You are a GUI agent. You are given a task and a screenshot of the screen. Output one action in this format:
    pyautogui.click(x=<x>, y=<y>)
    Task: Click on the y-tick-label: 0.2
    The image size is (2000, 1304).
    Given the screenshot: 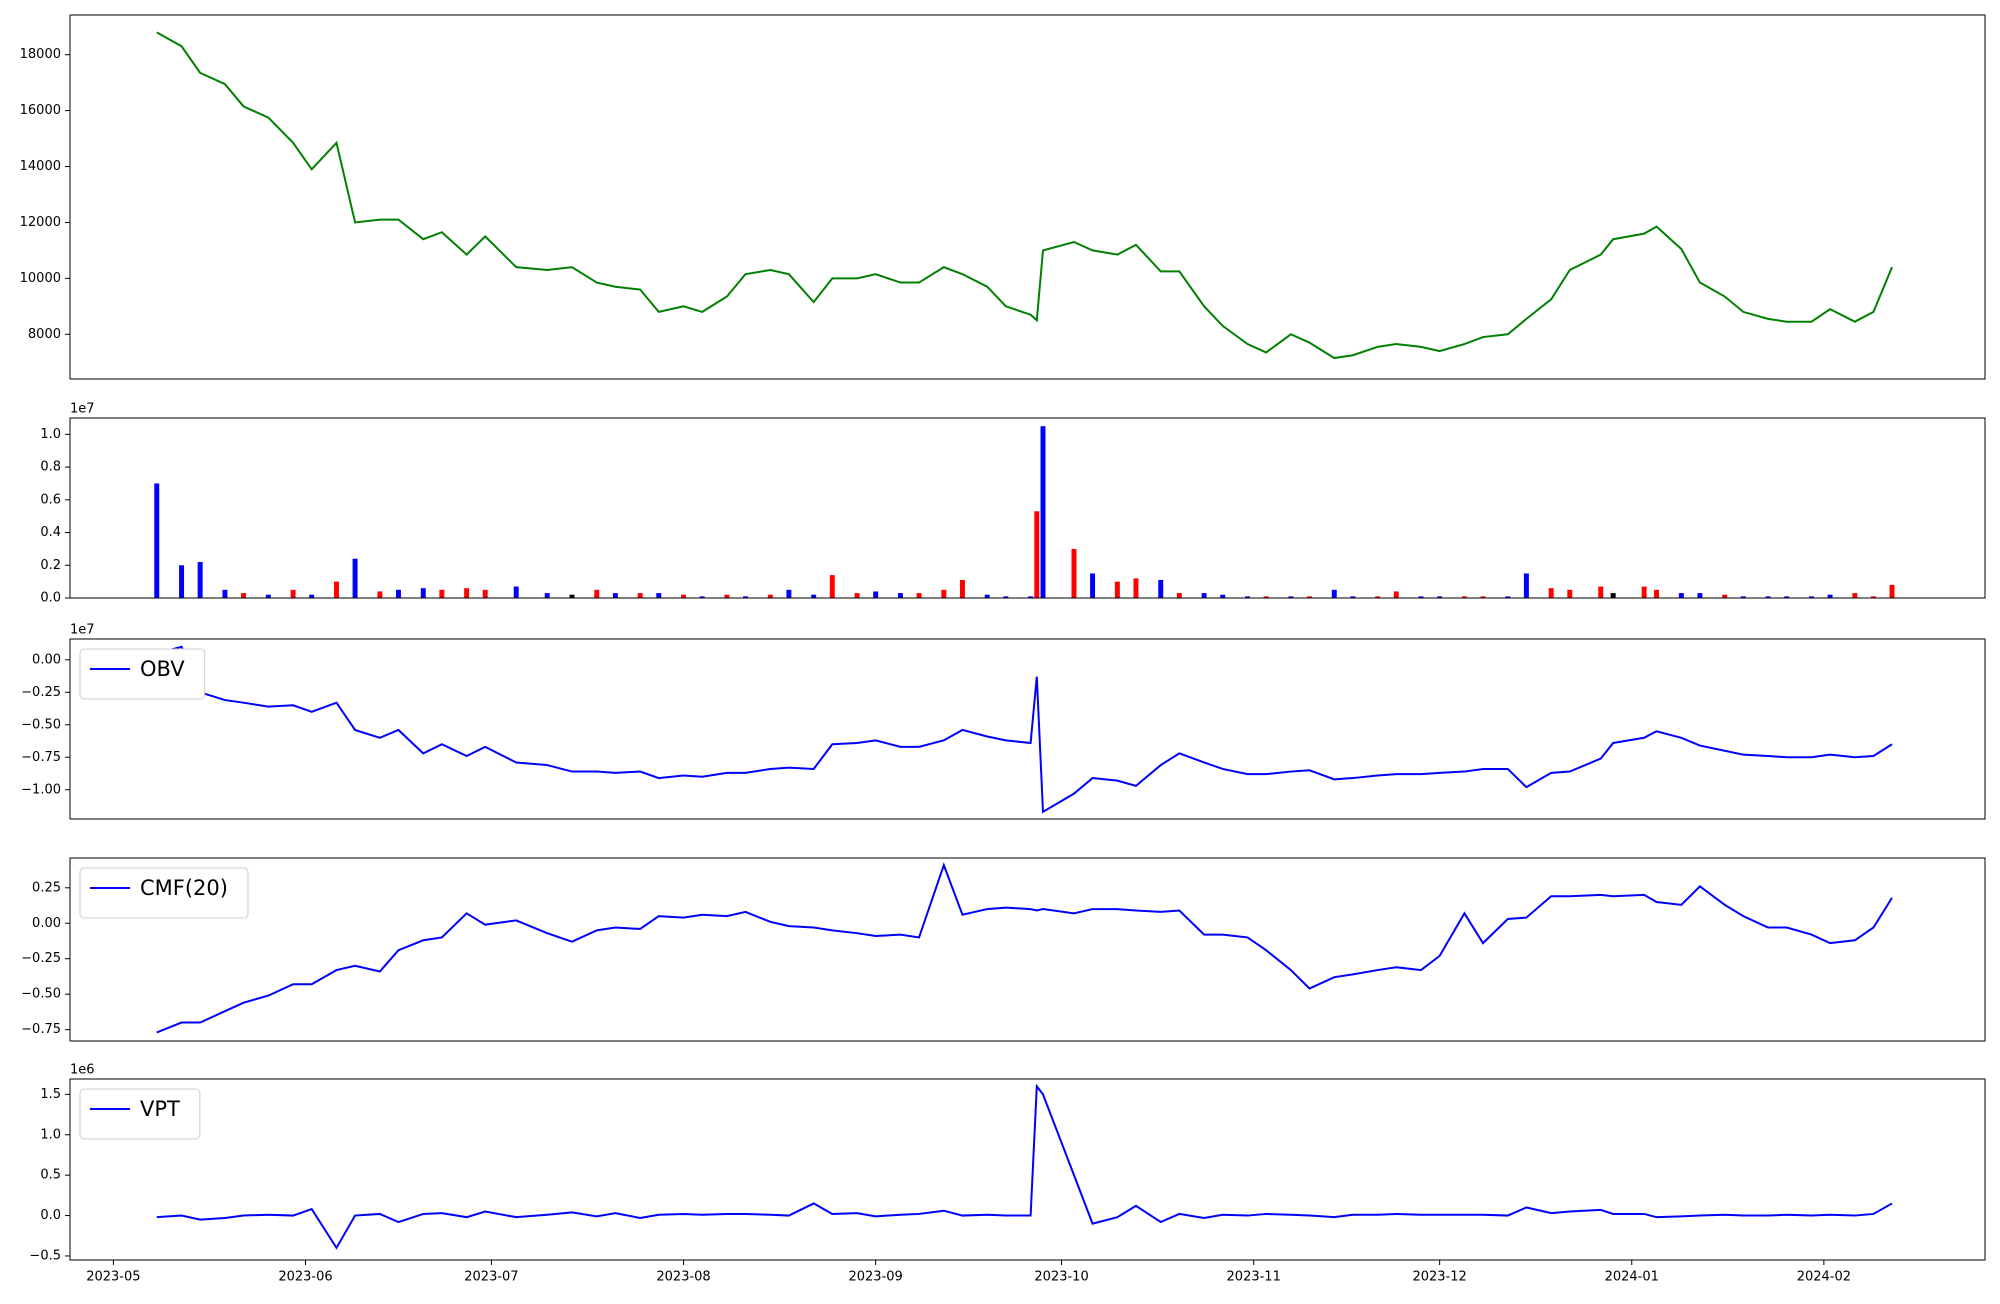 What is the action you would take?
    pyautogui.click(x=50, y=565)
    